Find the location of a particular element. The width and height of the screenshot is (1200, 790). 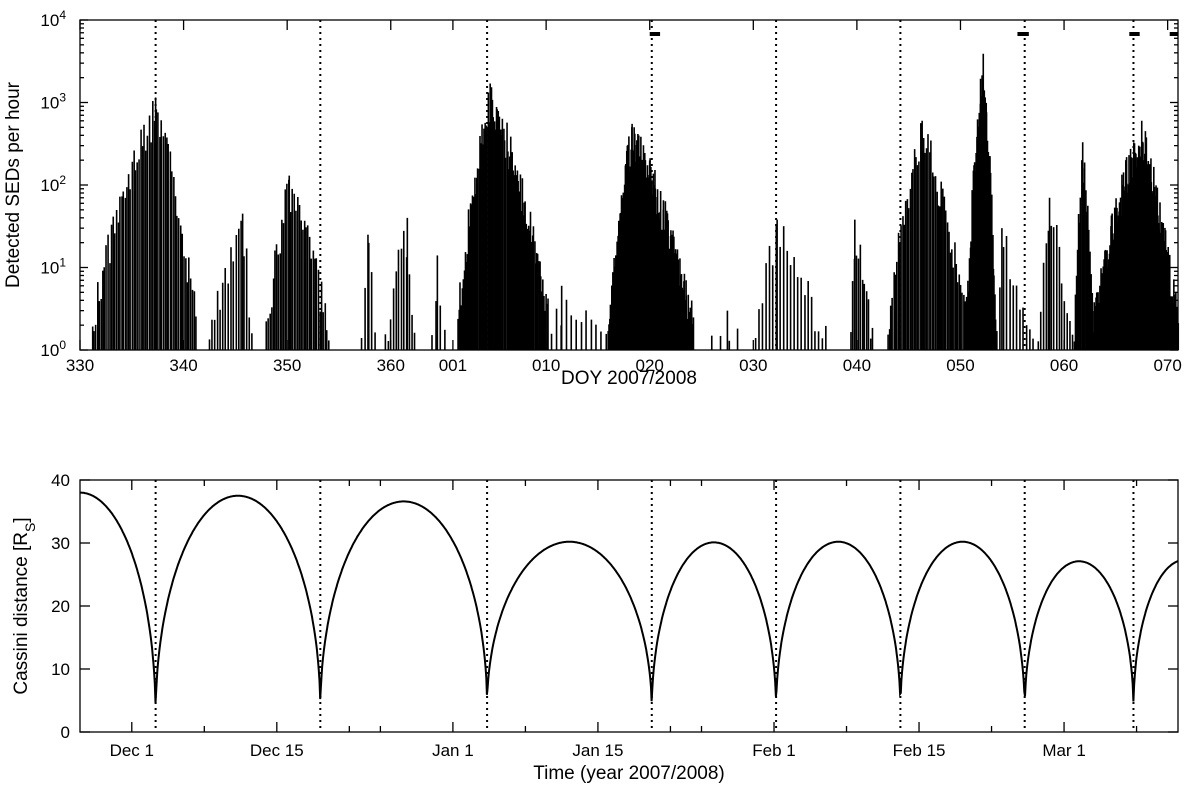

bottom-y-tick-label: 10 is located at coordinates (60, 669).